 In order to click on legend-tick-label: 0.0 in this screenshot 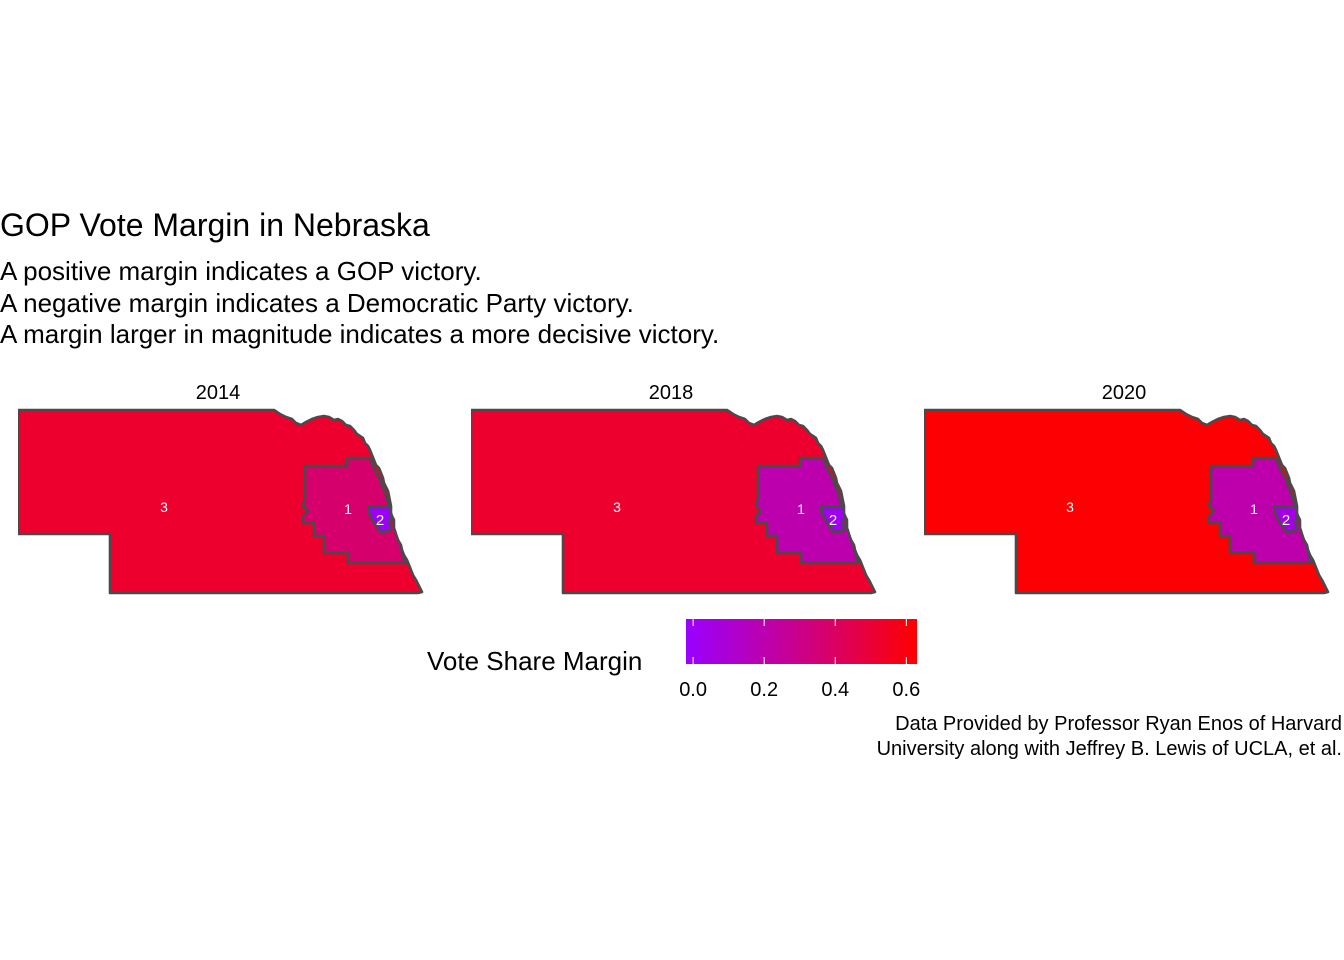, I will do `click(693, 690)`.